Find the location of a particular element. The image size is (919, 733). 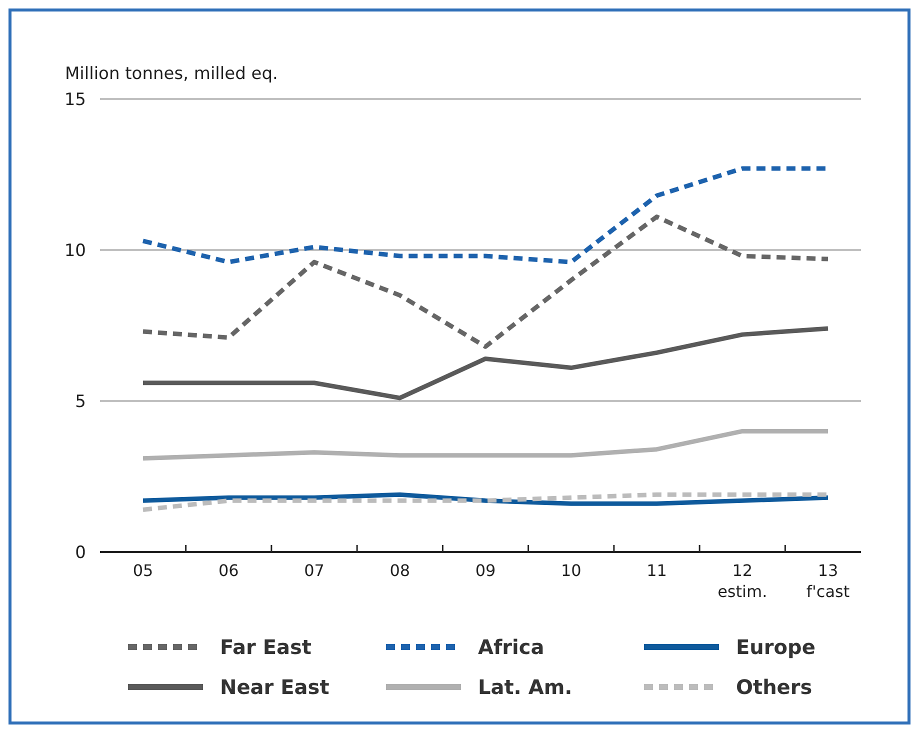

x-tick-label: 11 is located at coordinates (656, 570).